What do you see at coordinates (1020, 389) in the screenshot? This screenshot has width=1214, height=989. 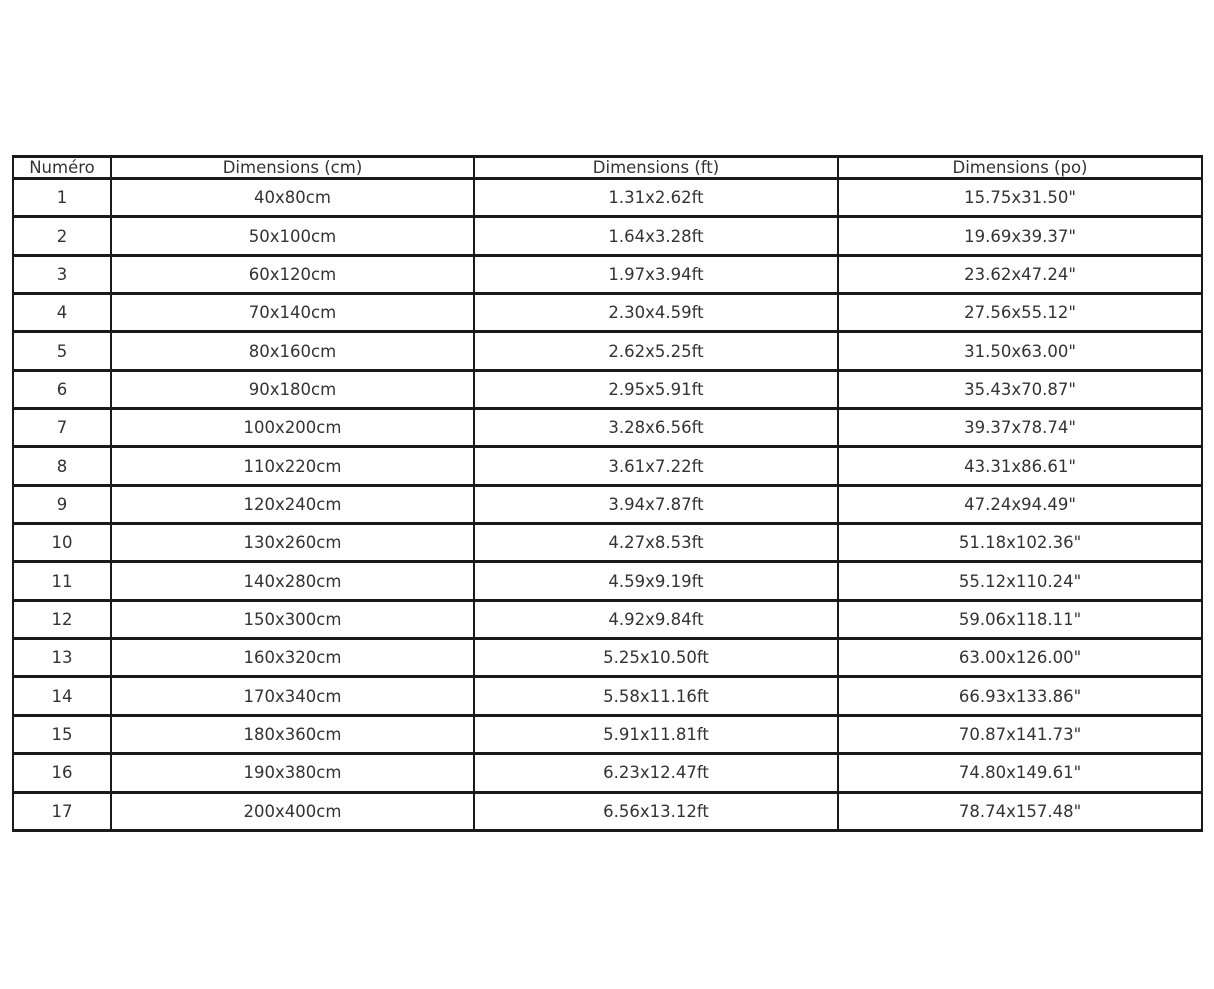 I see `table-cell: 35.43x70.87"` at bounding box center [1020, 389].